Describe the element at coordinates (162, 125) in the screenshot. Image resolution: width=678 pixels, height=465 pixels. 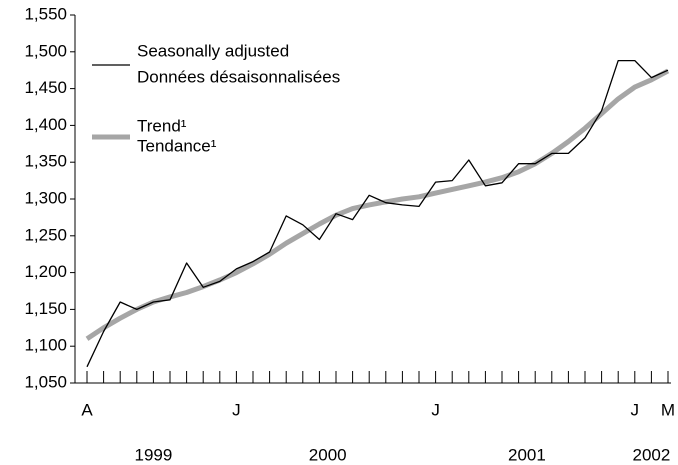
I see `legend-label: Trend¹` at that location.